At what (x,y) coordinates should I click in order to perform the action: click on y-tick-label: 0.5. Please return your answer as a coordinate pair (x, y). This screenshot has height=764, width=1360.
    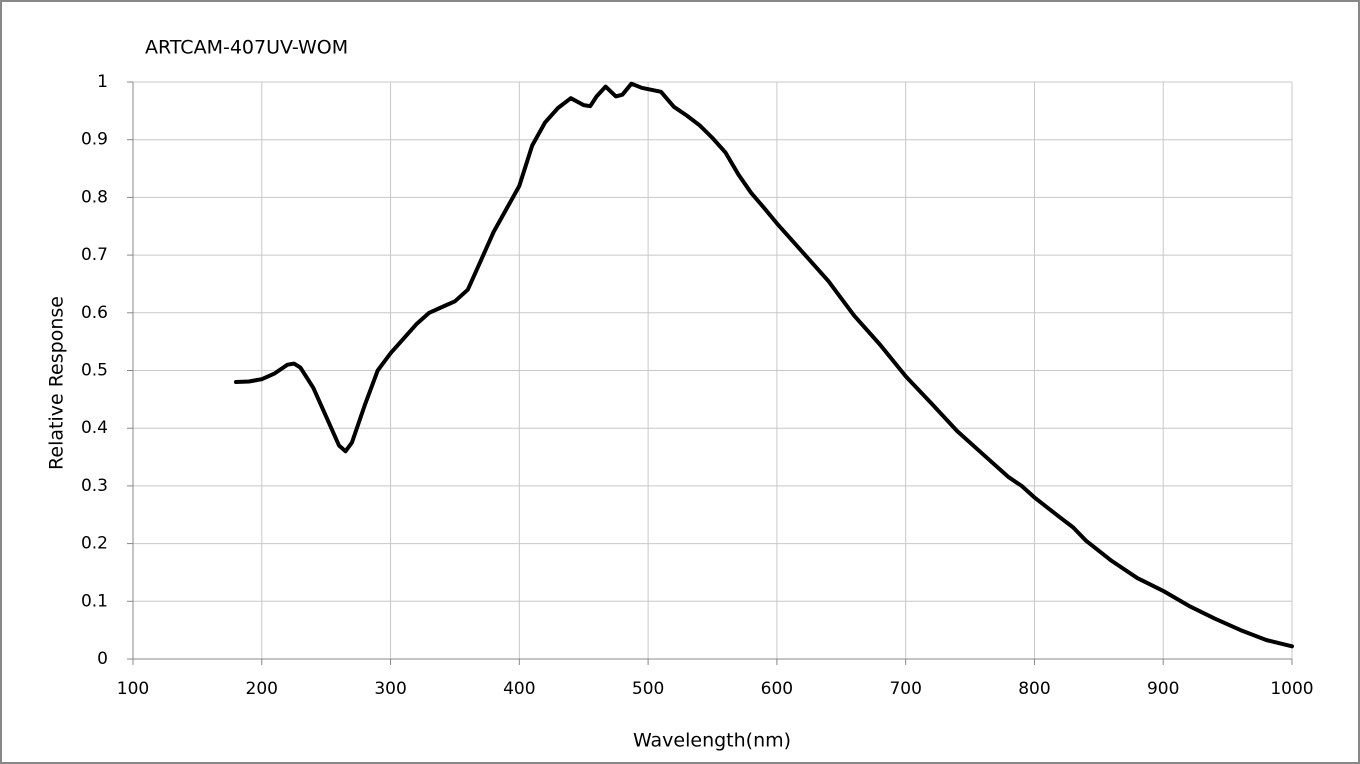
    Looking at the image, I should click on (94, 371).